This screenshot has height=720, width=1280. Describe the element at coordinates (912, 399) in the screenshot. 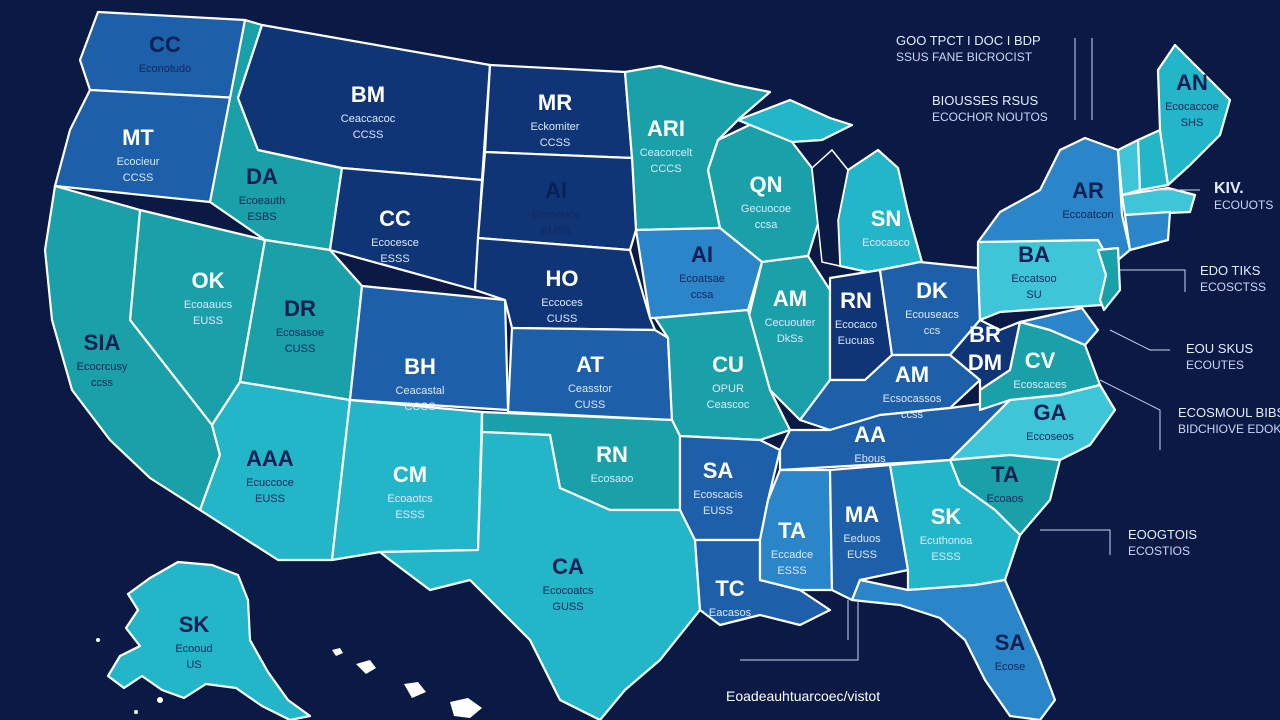

I see `state-sub-label: Ecsocassos` at that location.